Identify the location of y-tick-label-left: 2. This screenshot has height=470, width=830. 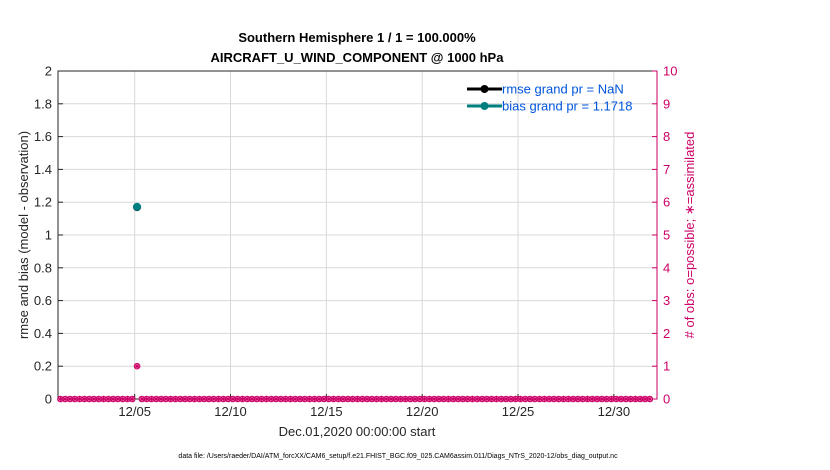
(48, 71).